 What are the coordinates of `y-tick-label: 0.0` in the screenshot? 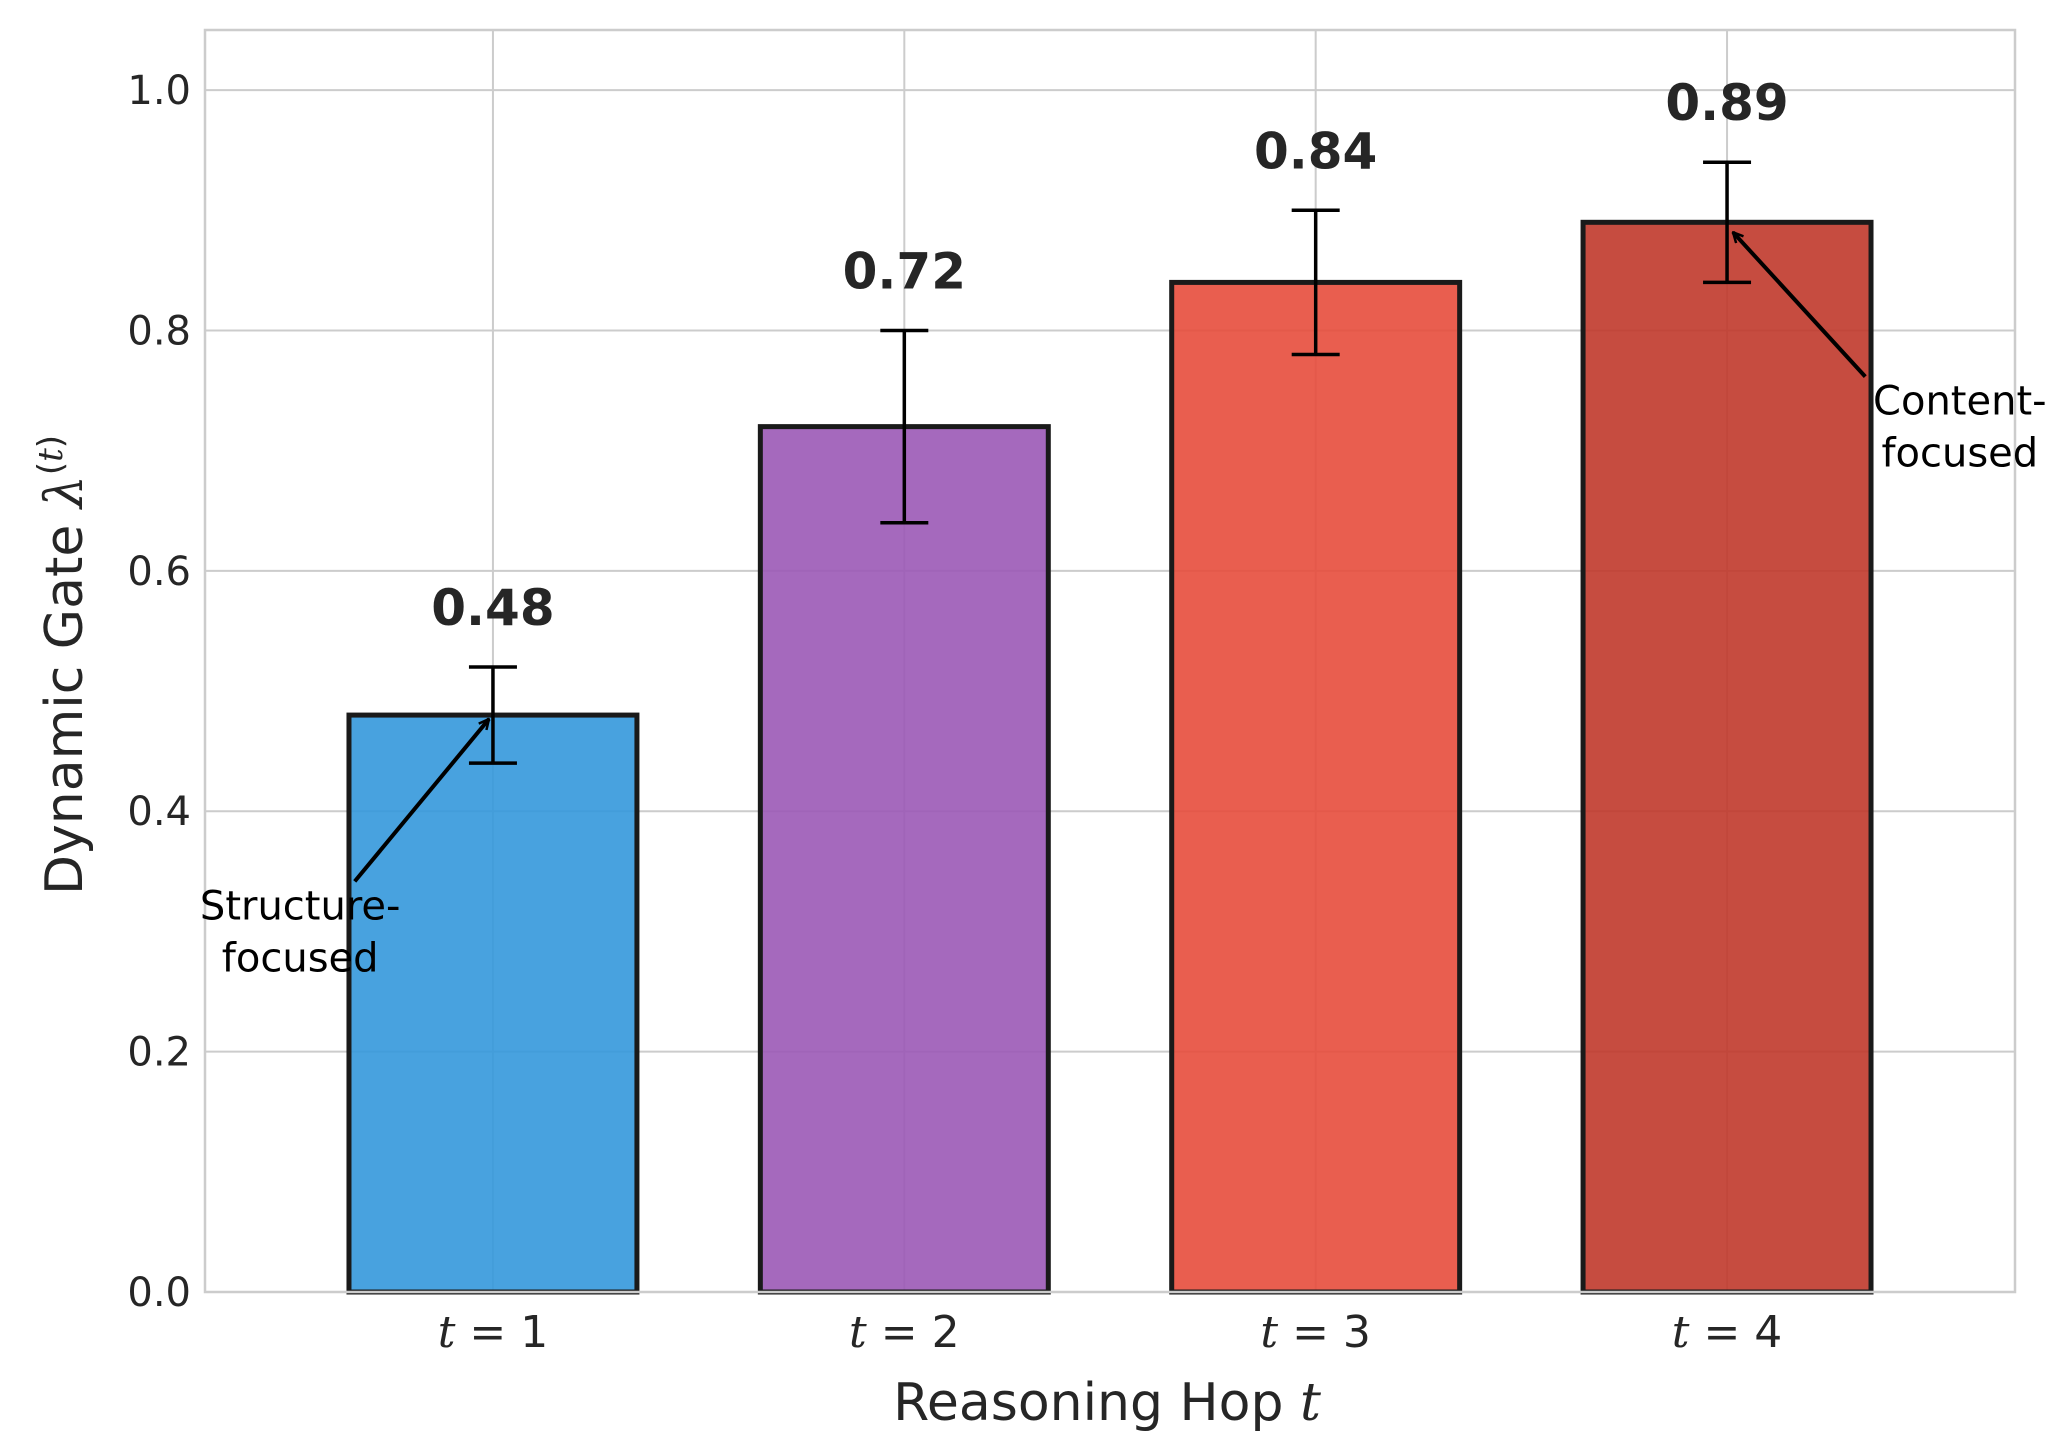 It's located at (159, 1293).